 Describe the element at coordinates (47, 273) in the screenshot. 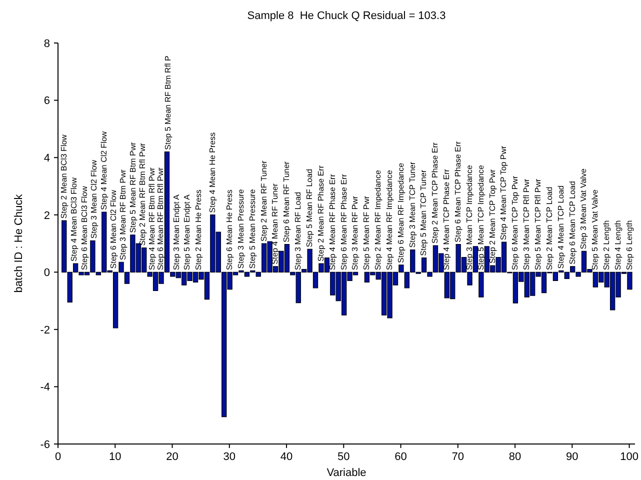

I see `y-tick-label: 0` at that location.